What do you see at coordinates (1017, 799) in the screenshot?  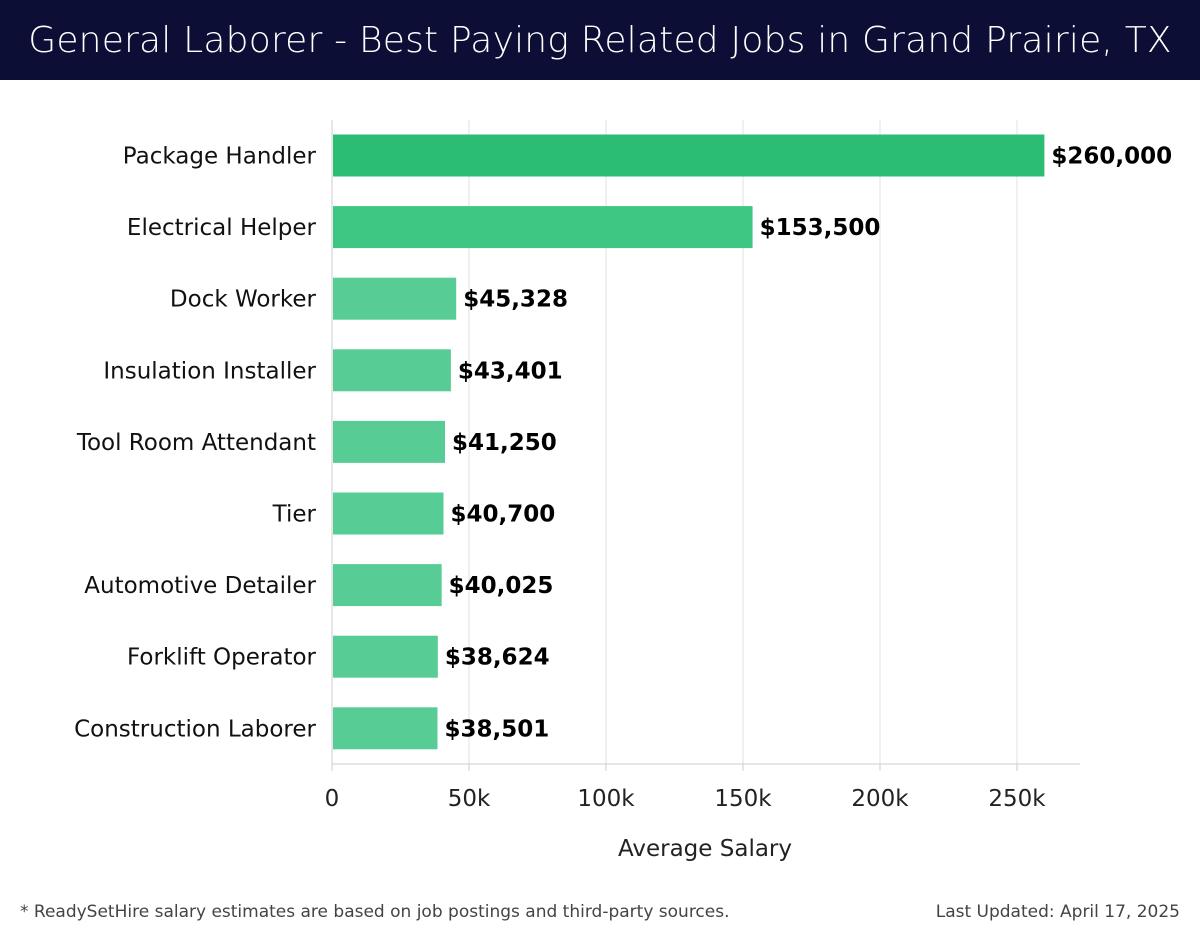 I see `x-tick-label: 250k` at bounding box center [1017, 799].